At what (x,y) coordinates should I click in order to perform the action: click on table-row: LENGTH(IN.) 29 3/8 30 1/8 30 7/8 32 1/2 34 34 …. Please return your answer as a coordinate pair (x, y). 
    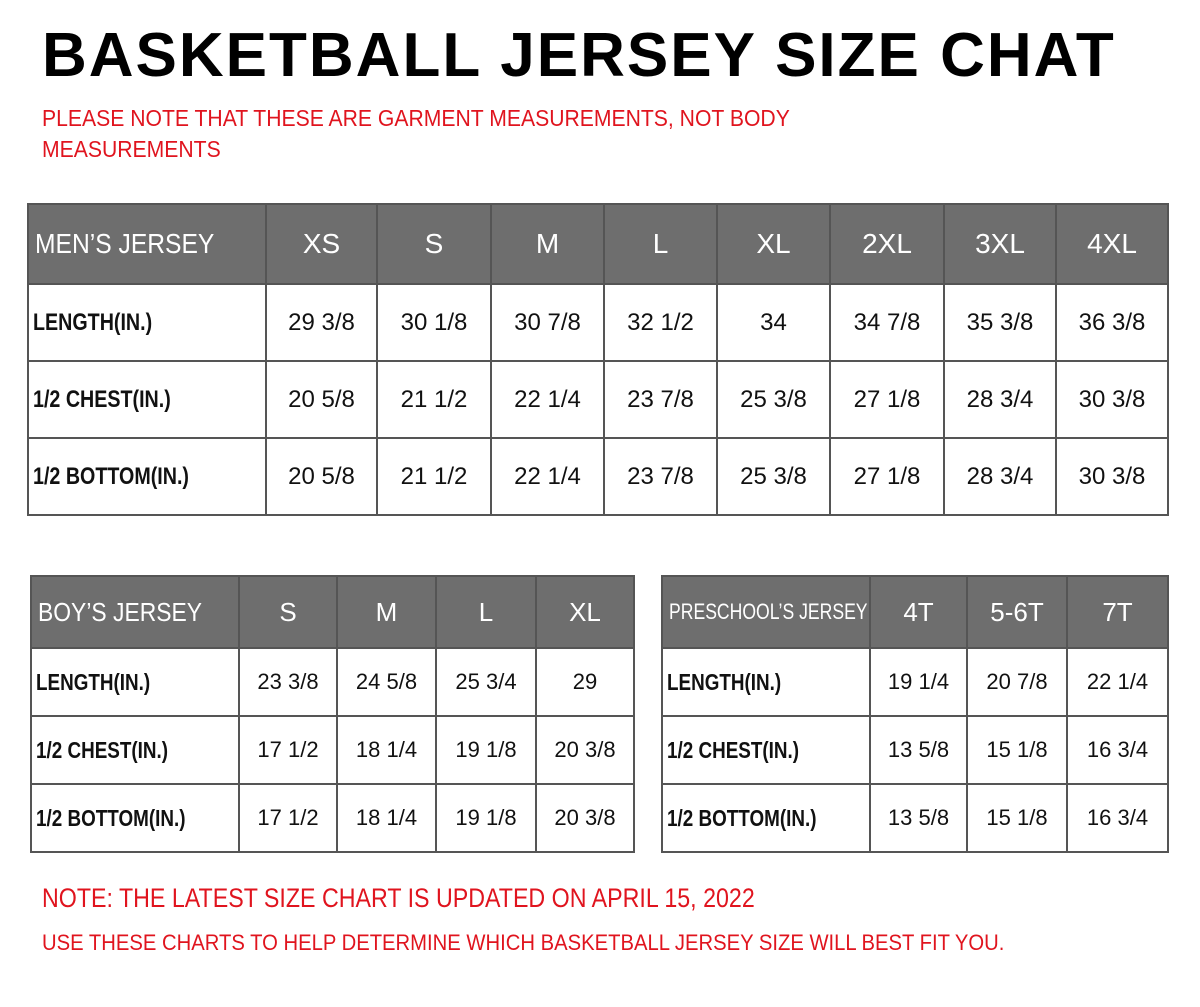
    Looking at the image, I should click on (598, 322).